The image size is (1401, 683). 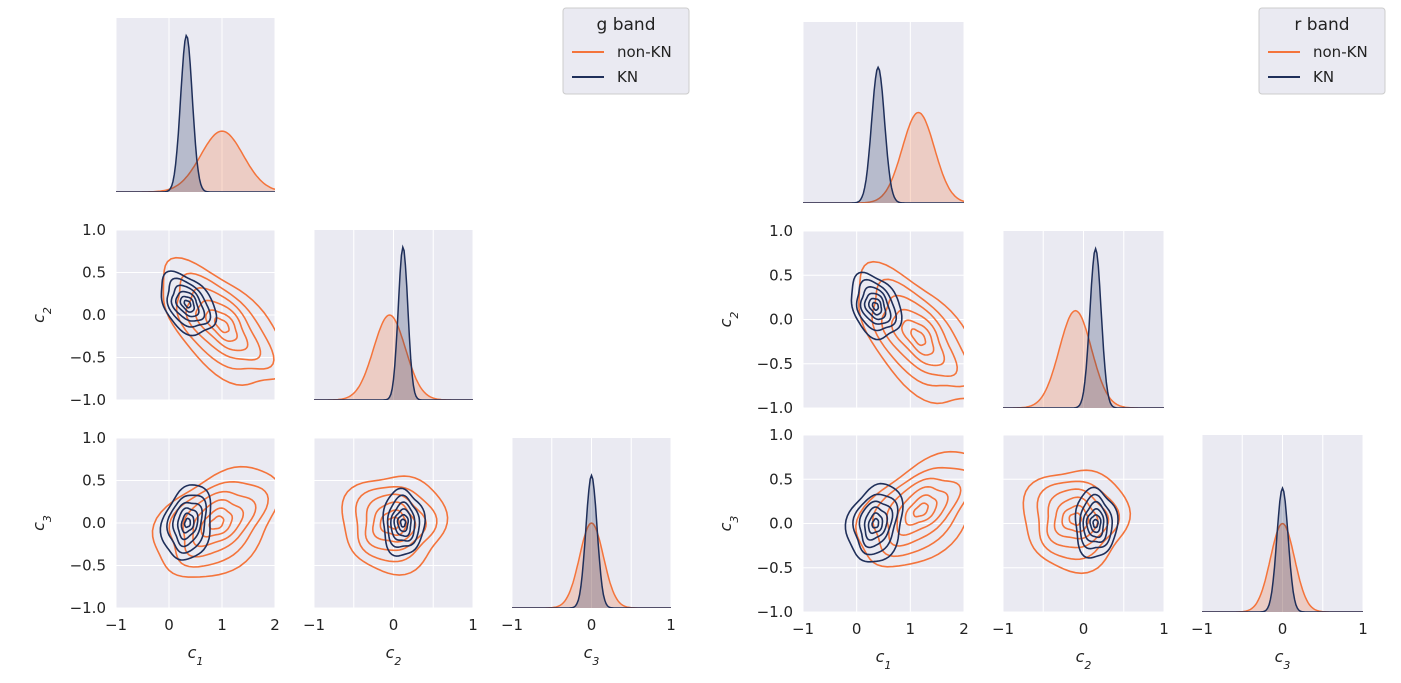 What do you see at coordinates (1340, 52) in the screenshot?
I see `legend-label-non-kn: non-KN` at bounding box center [1340, 52].